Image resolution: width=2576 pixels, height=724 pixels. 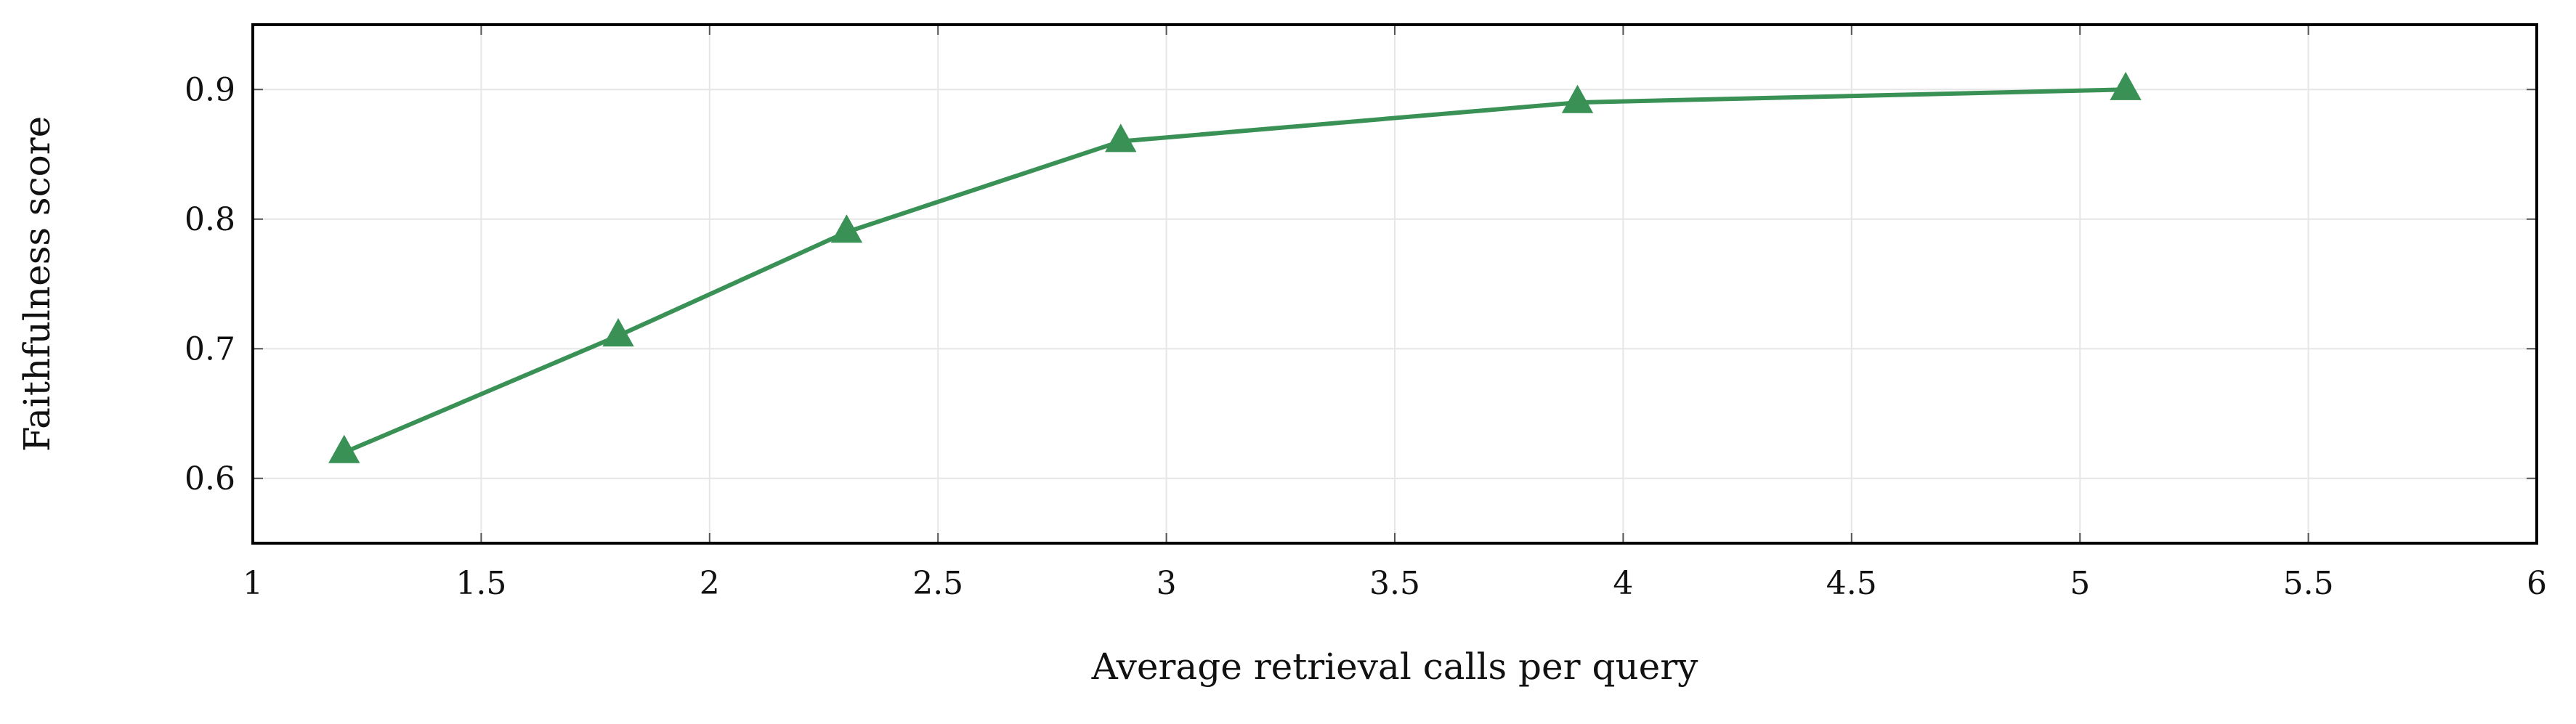 What do you see at coordinates (710, 583) in the screenshot?
I see `x-tick-label: 2` at bounding box center [710, 583].